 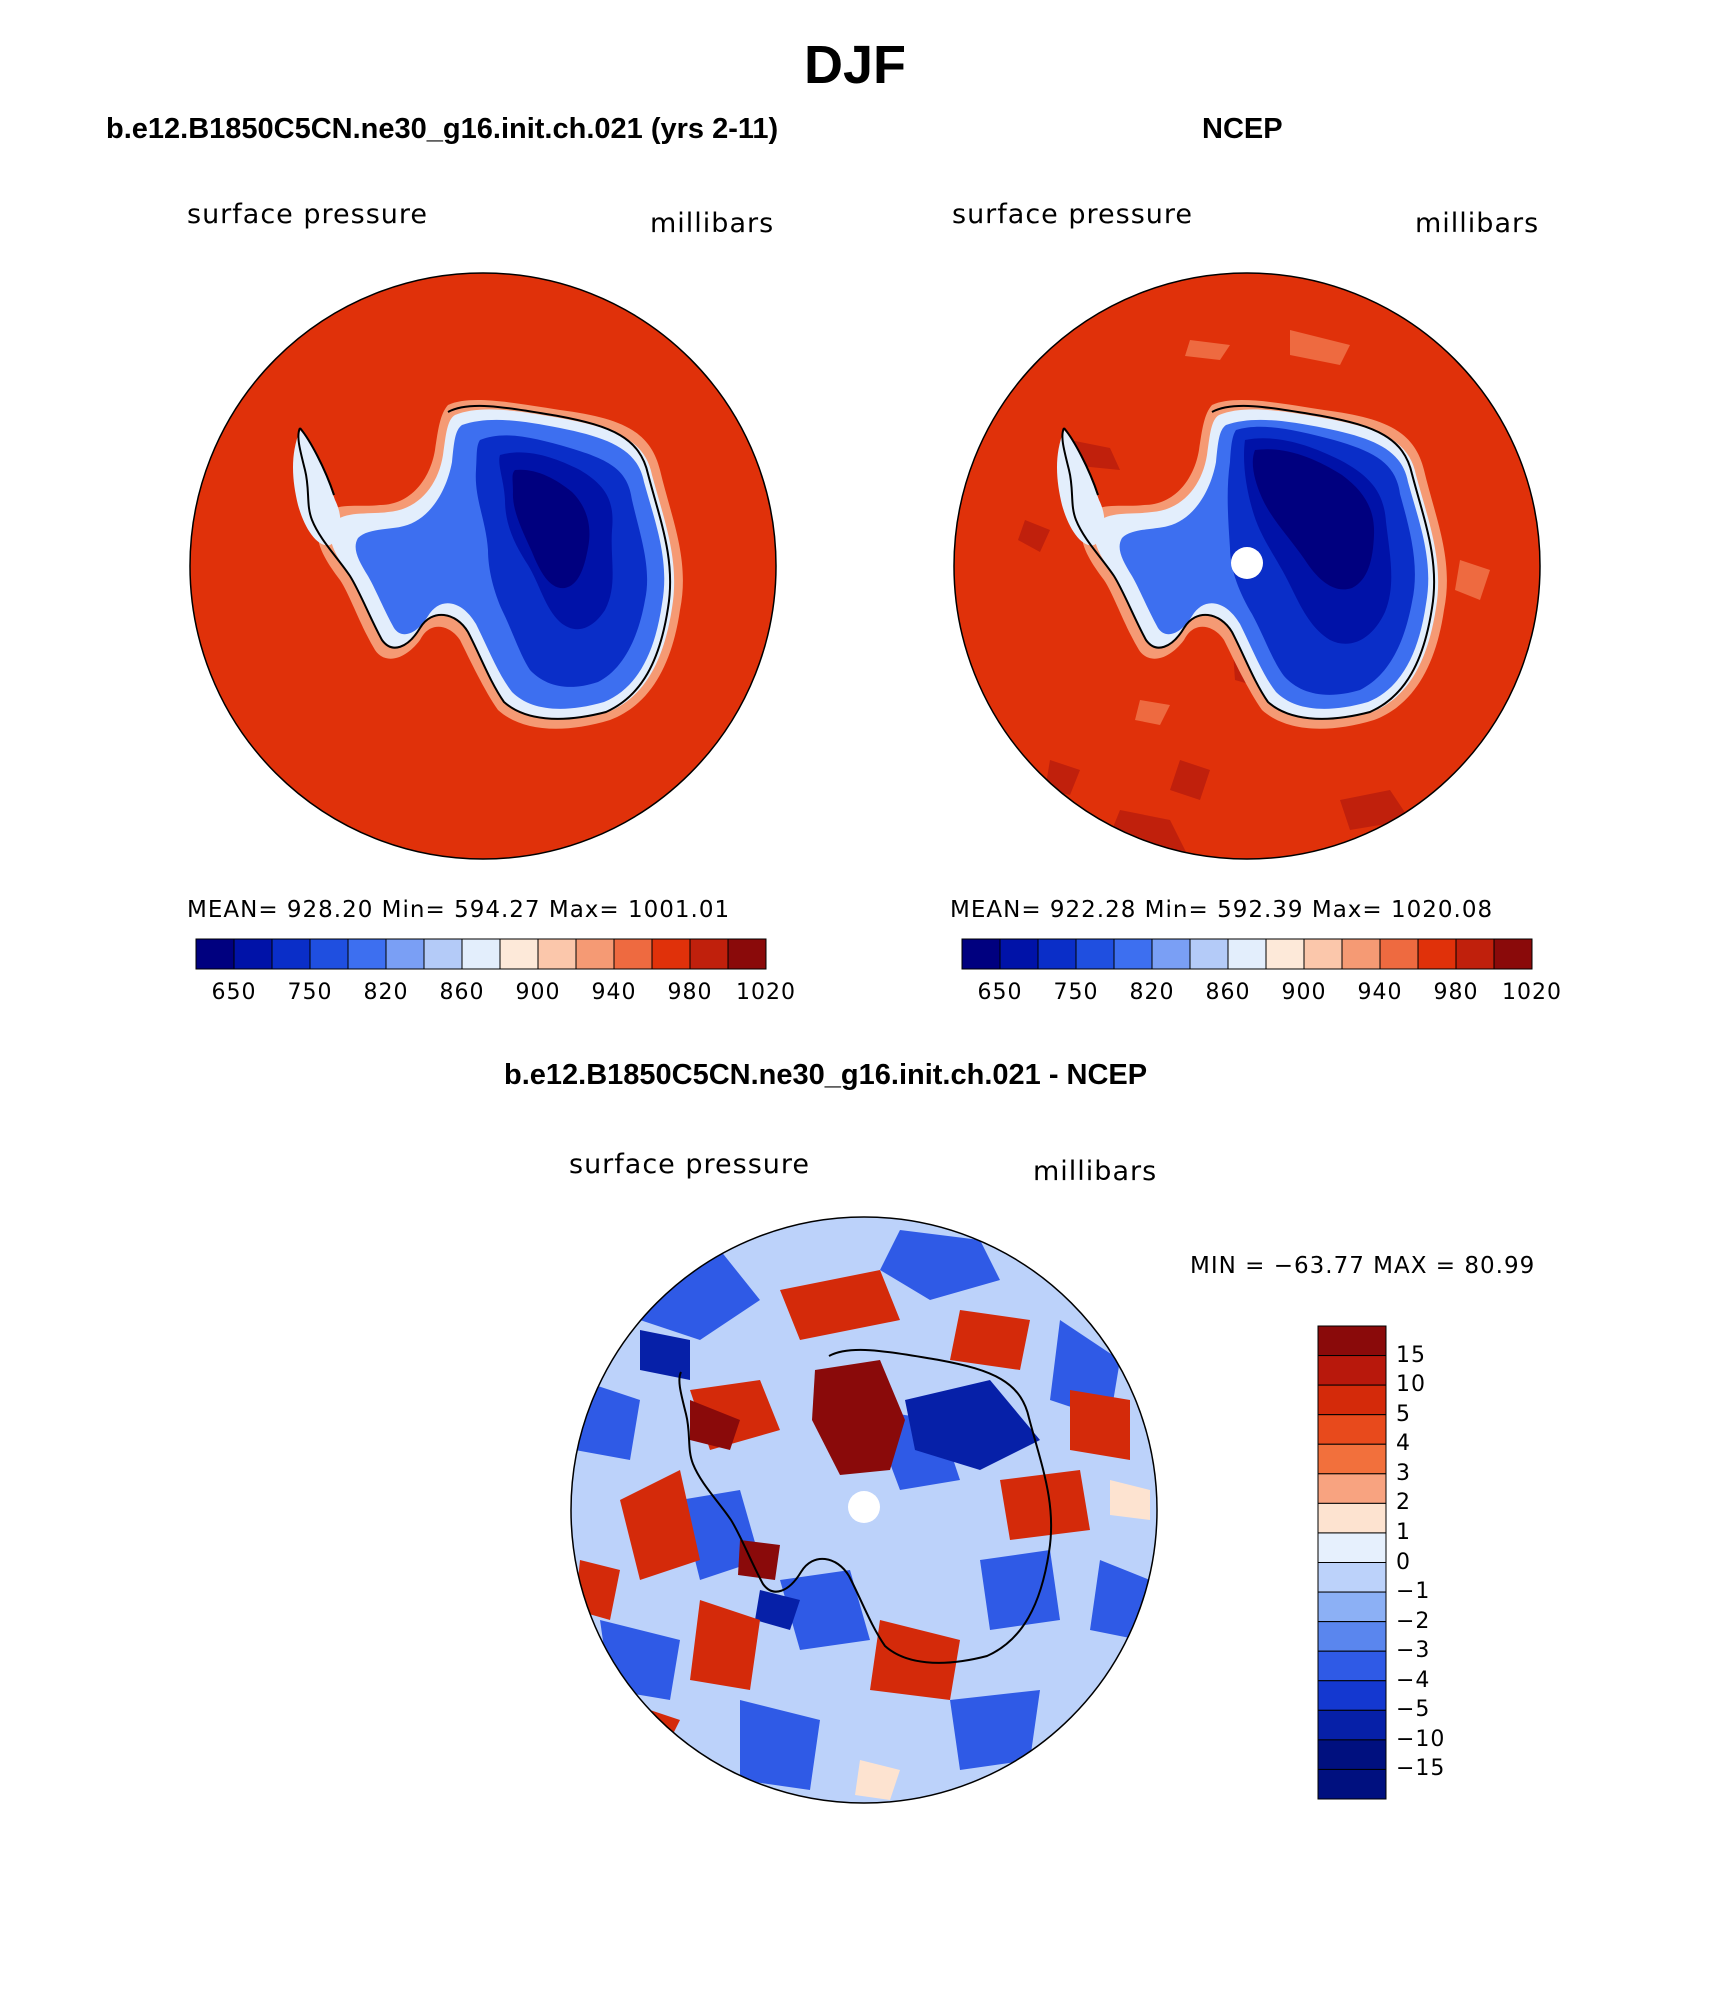 What do you see at coordinates (496, 995) in the screenshot?
I see `panel-1-colorbar-labels: 650 750 820 860 900 940 980 1020` at bounding box center [496, 995].